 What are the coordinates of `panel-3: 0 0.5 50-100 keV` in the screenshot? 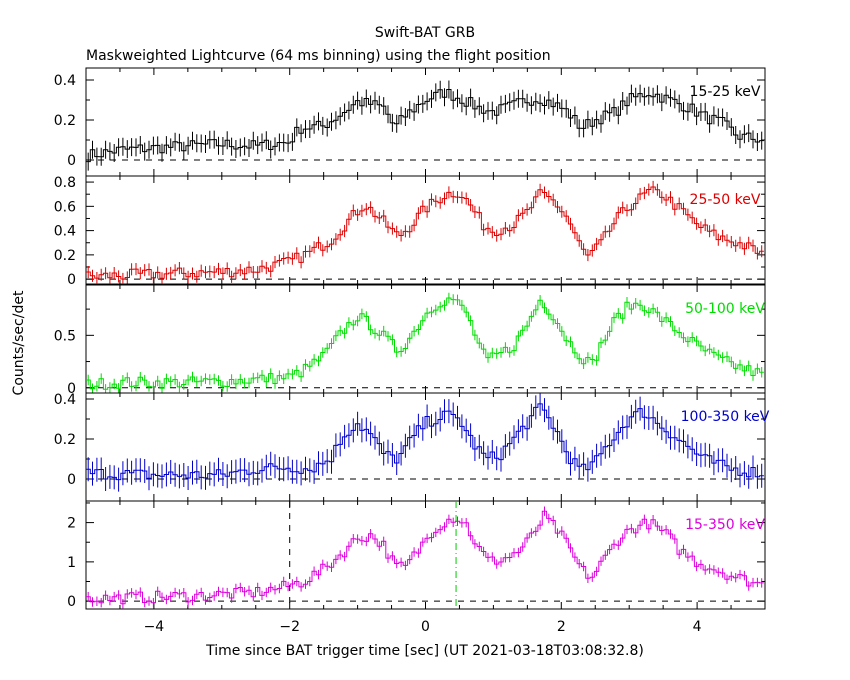 It's located at (410, 340).